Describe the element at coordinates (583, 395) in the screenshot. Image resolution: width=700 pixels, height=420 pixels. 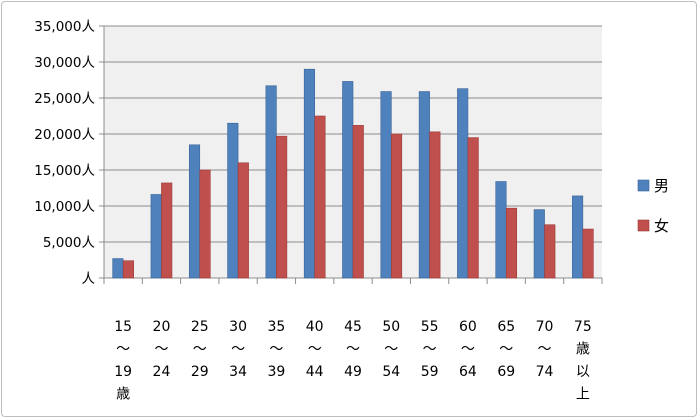
I see `x-tick-label: 上` at that location.